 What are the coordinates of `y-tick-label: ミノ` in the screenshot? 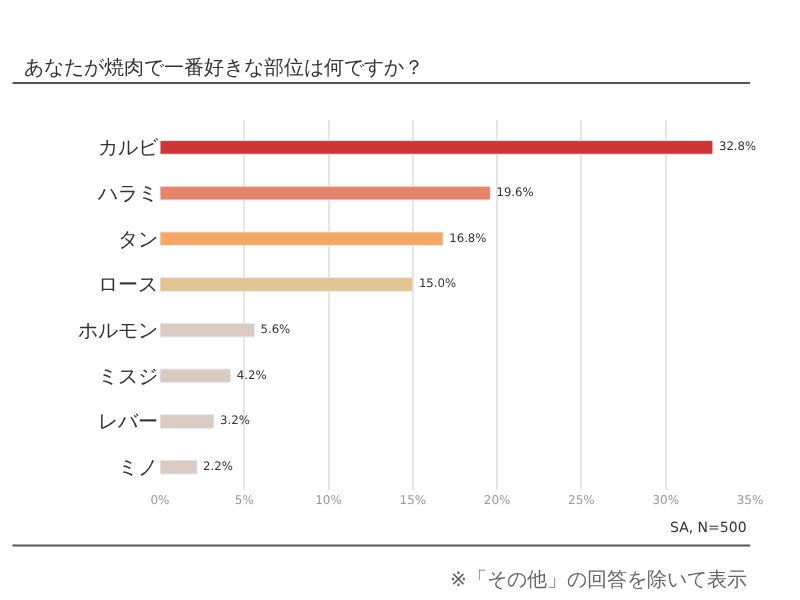 It's located at (138, 469).